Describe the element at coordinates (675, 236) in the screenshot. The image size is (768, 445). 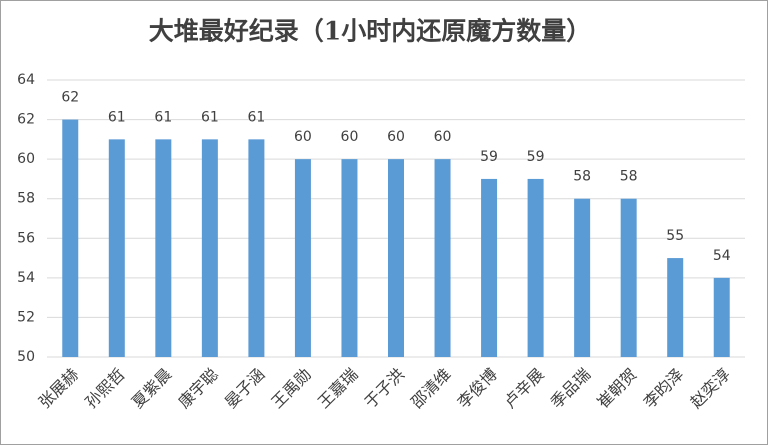
I see `data-label: 55` at that location.